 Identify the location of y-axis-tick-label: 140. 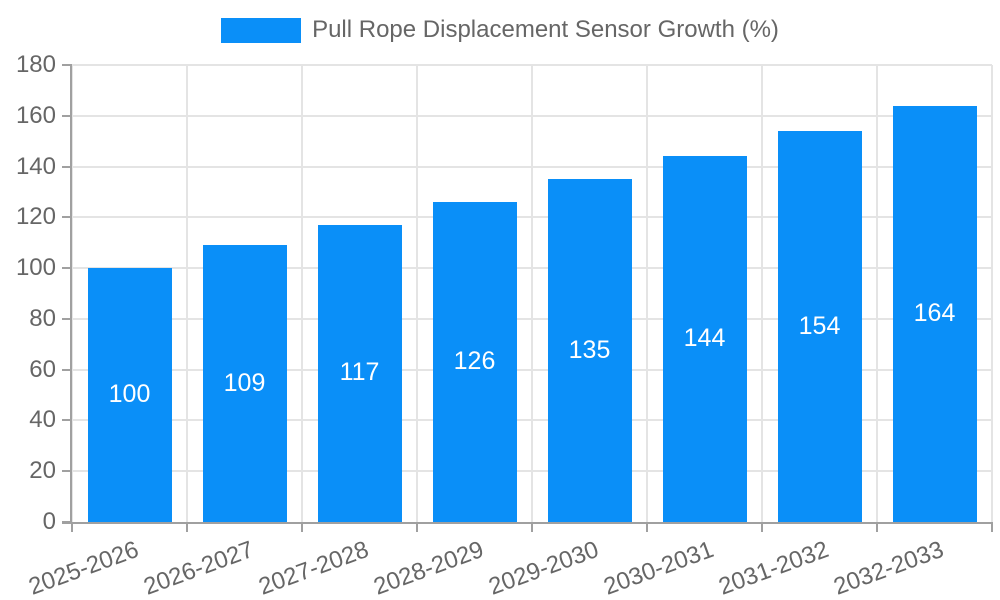
(35, 166).